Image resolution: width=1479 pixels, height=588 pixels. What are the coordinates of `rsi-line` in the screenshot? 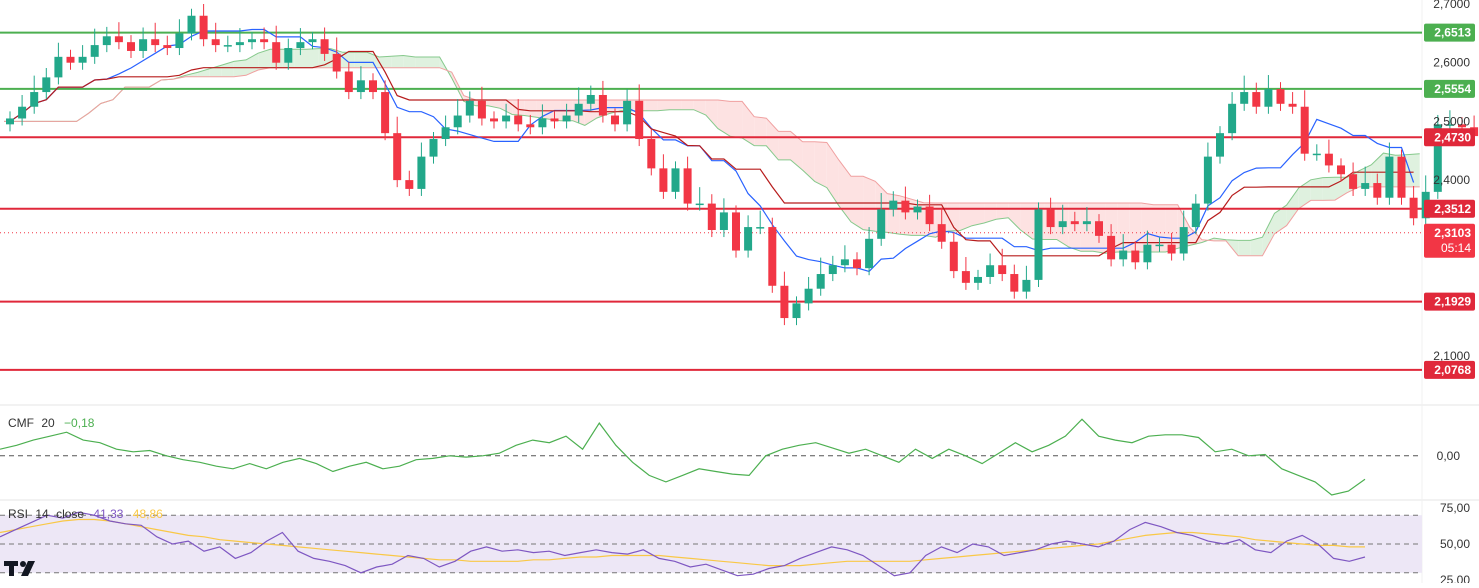 It's located at (683, 544).